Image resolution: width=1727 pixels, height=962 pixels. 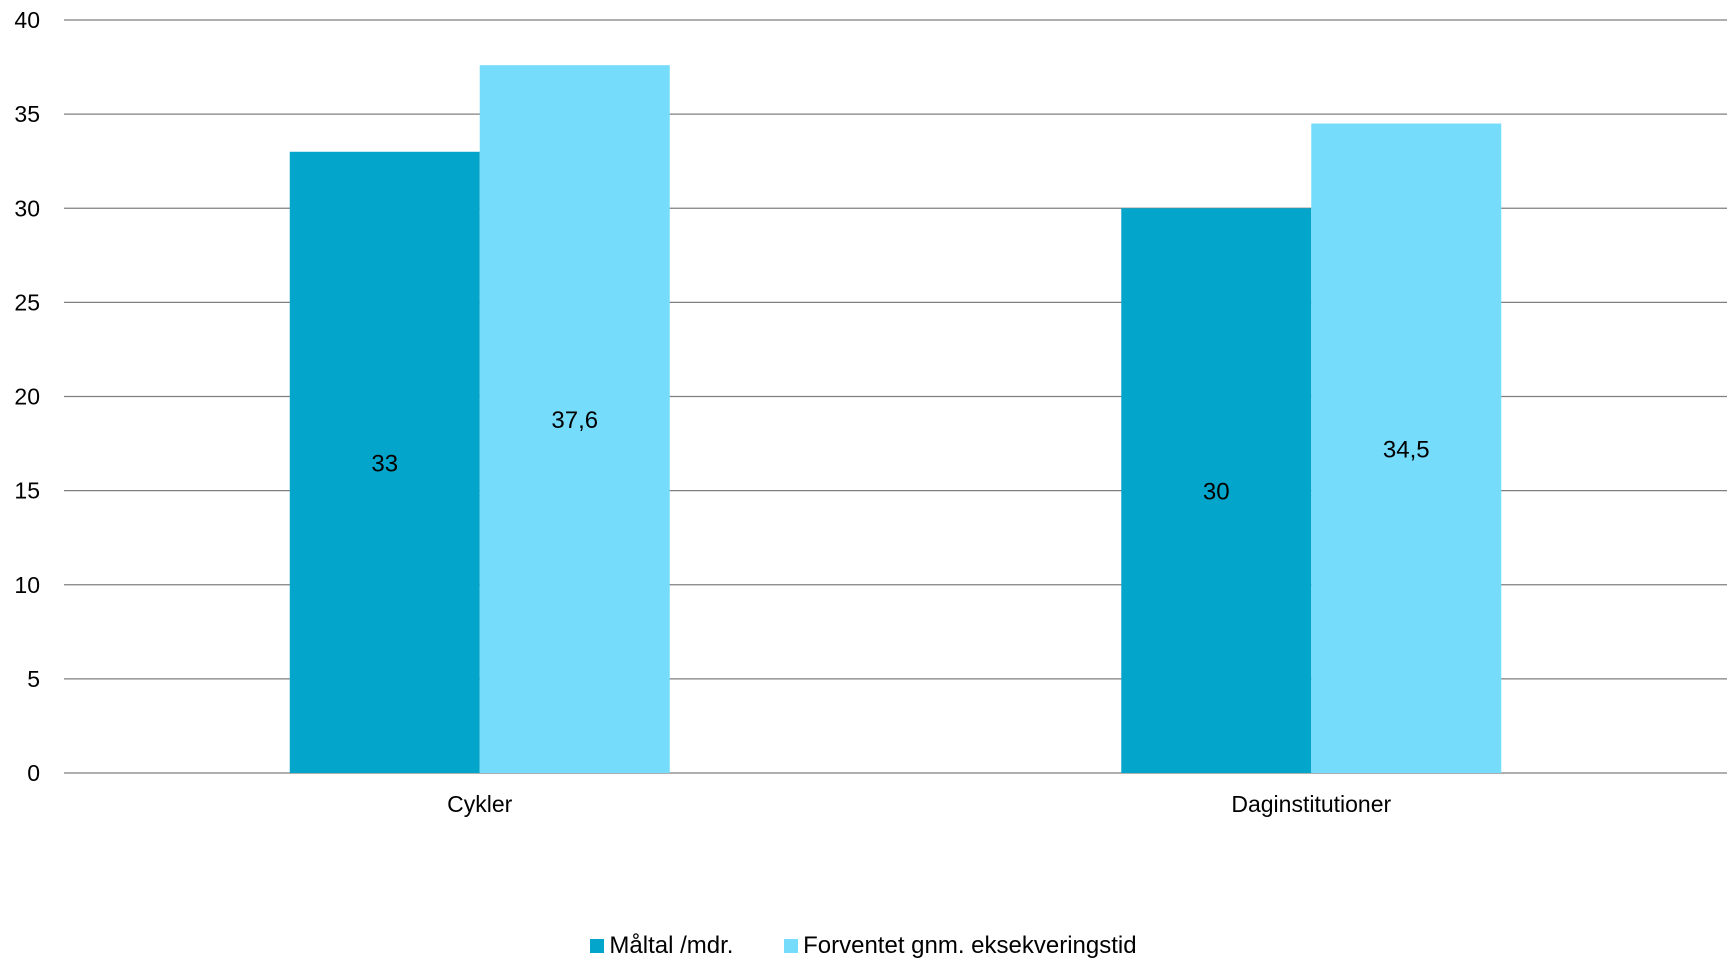 What do you see at coordinates (671, 945) in the screenshot?
I see `legend-label-series-1: Måltal /mdr.` at bounding box center [671, 945].